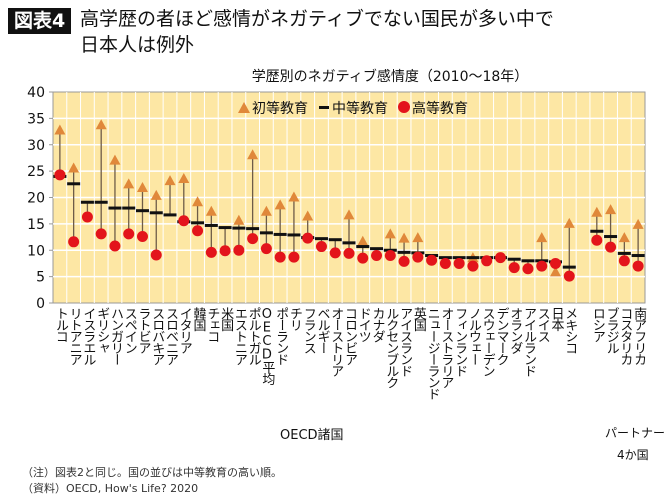  Describe the element at coordinates (432, 353) in the screenshot. I see `category-label: ニュージーランド` at that location.